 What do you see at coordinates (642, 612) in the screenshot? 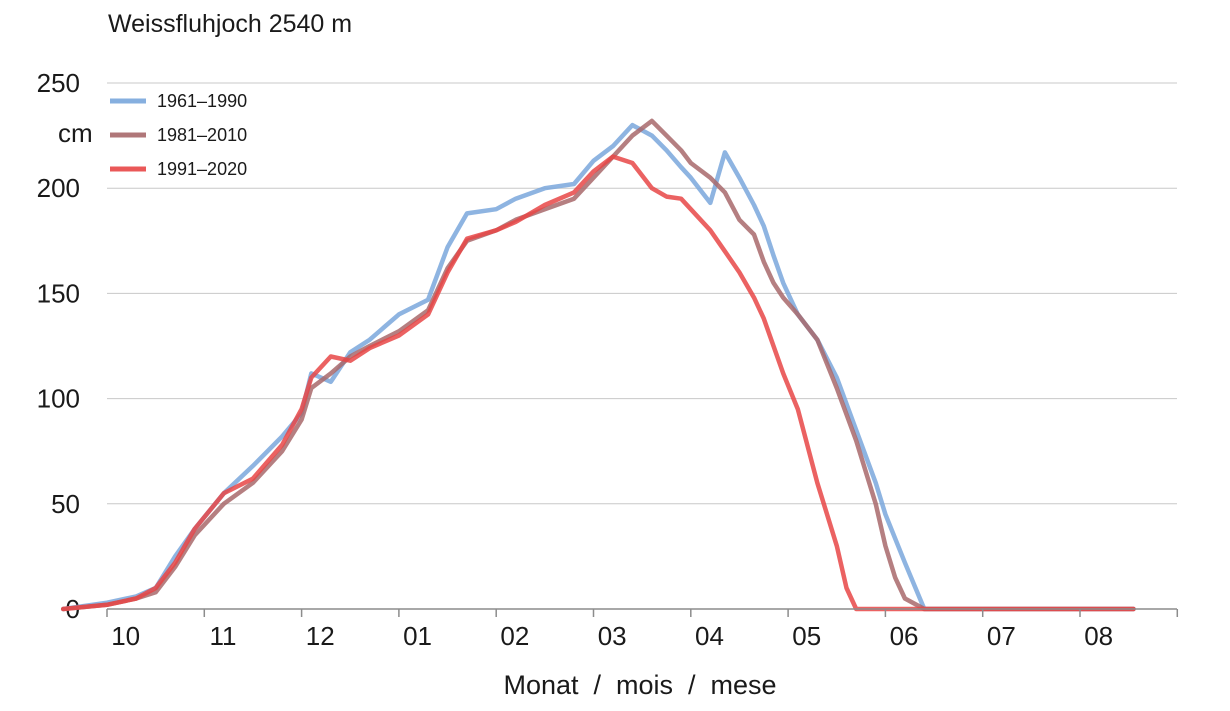
I see `x-axis` at bounding box center [642, 612].